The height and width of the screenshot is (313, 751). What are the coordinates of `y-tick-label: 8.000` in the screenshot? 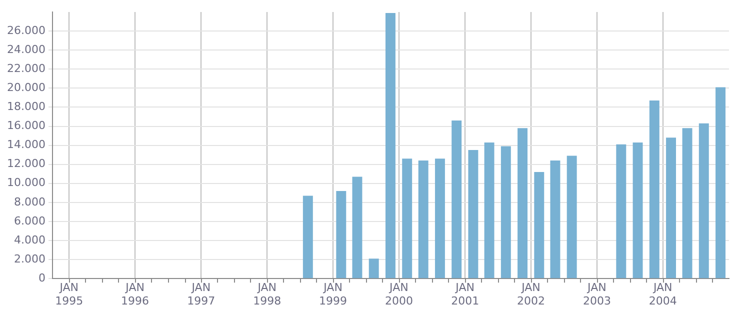 It's located at (30, 201).